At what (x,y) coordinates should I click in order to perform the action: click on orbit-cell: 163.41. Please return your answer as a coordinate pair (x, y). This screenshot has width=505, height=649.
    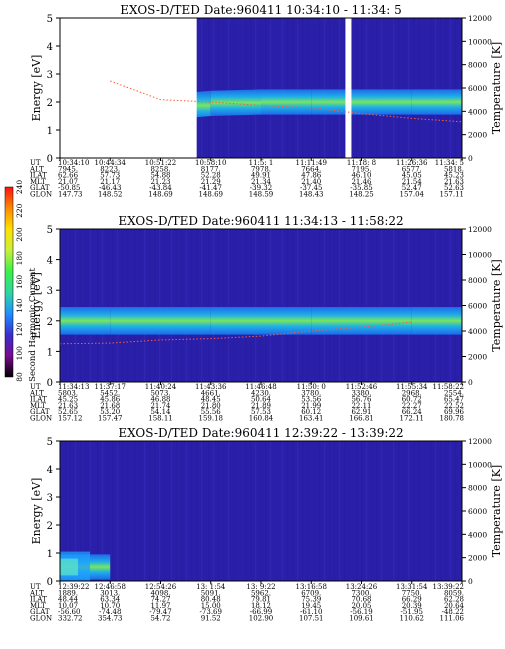
    Looking at the image, I should click on (311, 419).